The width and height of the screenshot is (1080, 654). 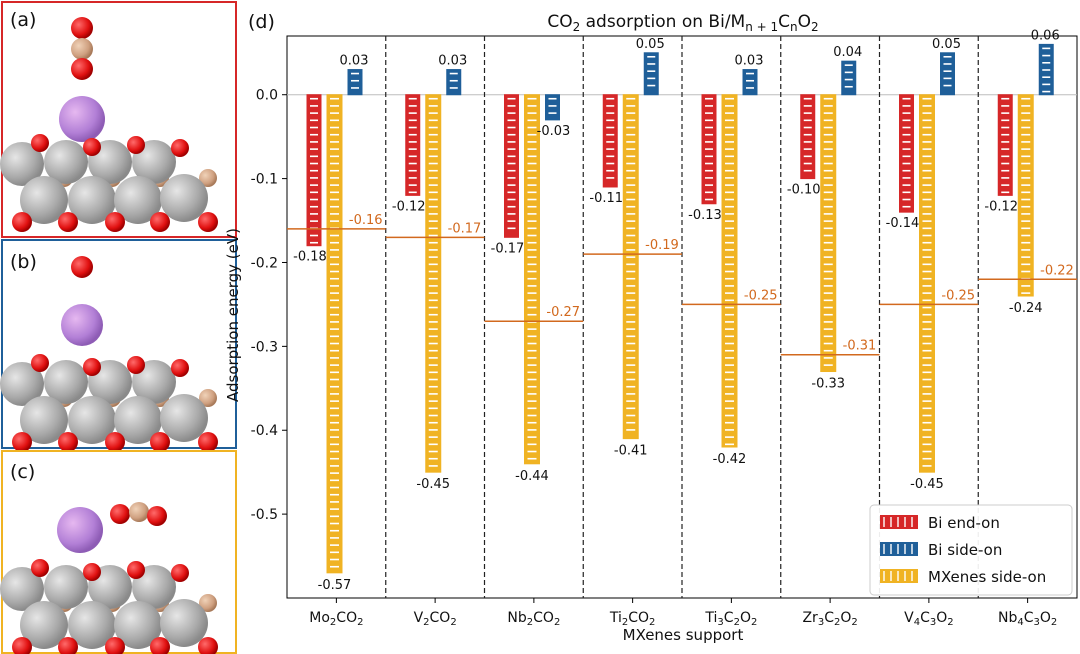 What do you see at coordinates (860, 346) in the screenshot?
I see `reference-line-label: -0.31` at bounding box center [860, 346].